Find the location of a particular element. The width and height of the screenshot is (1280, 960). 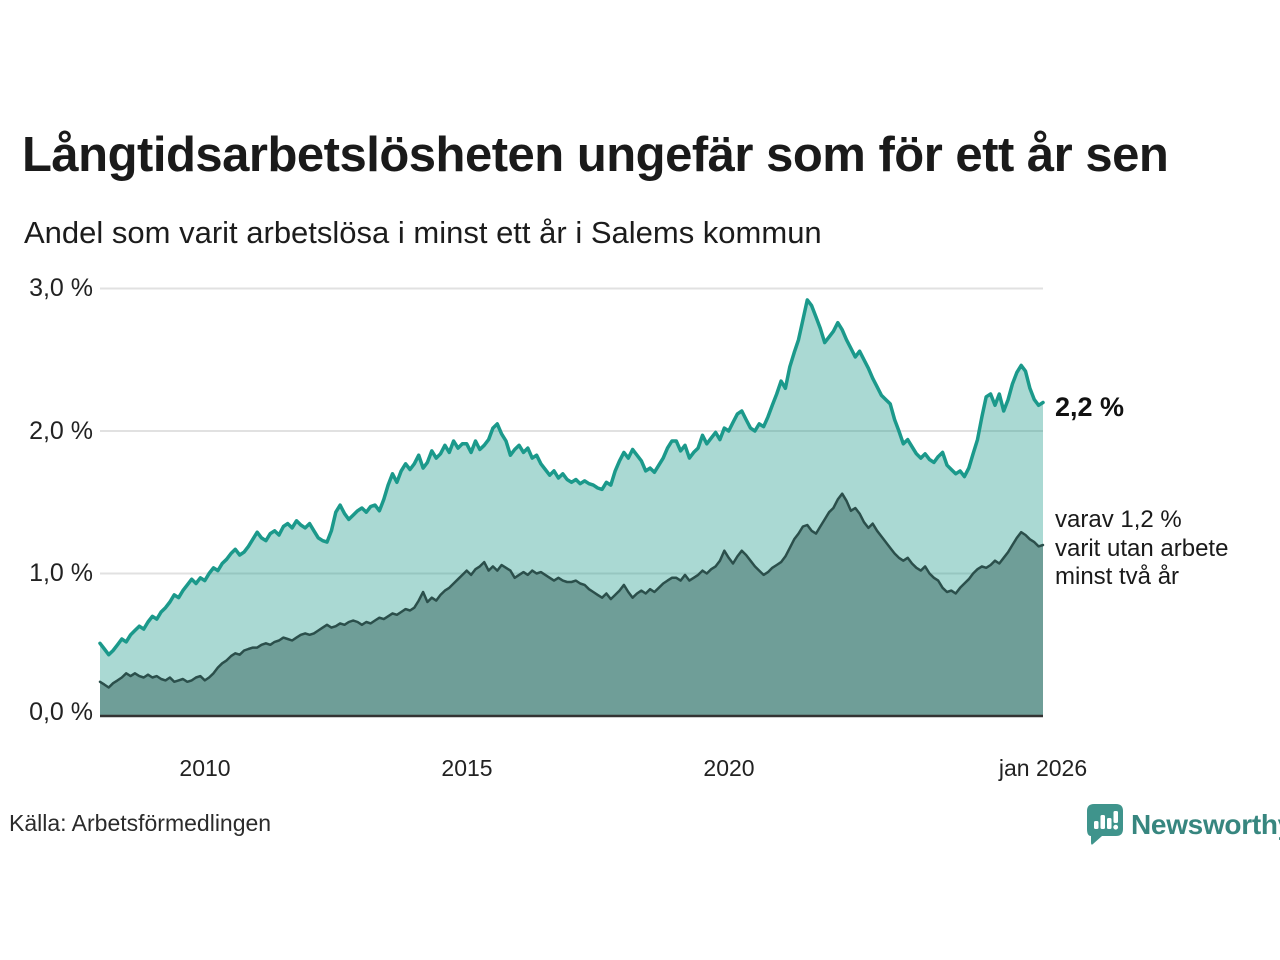

y-axis-tick-label: 0,0 % is located at coordinates (61, 712).